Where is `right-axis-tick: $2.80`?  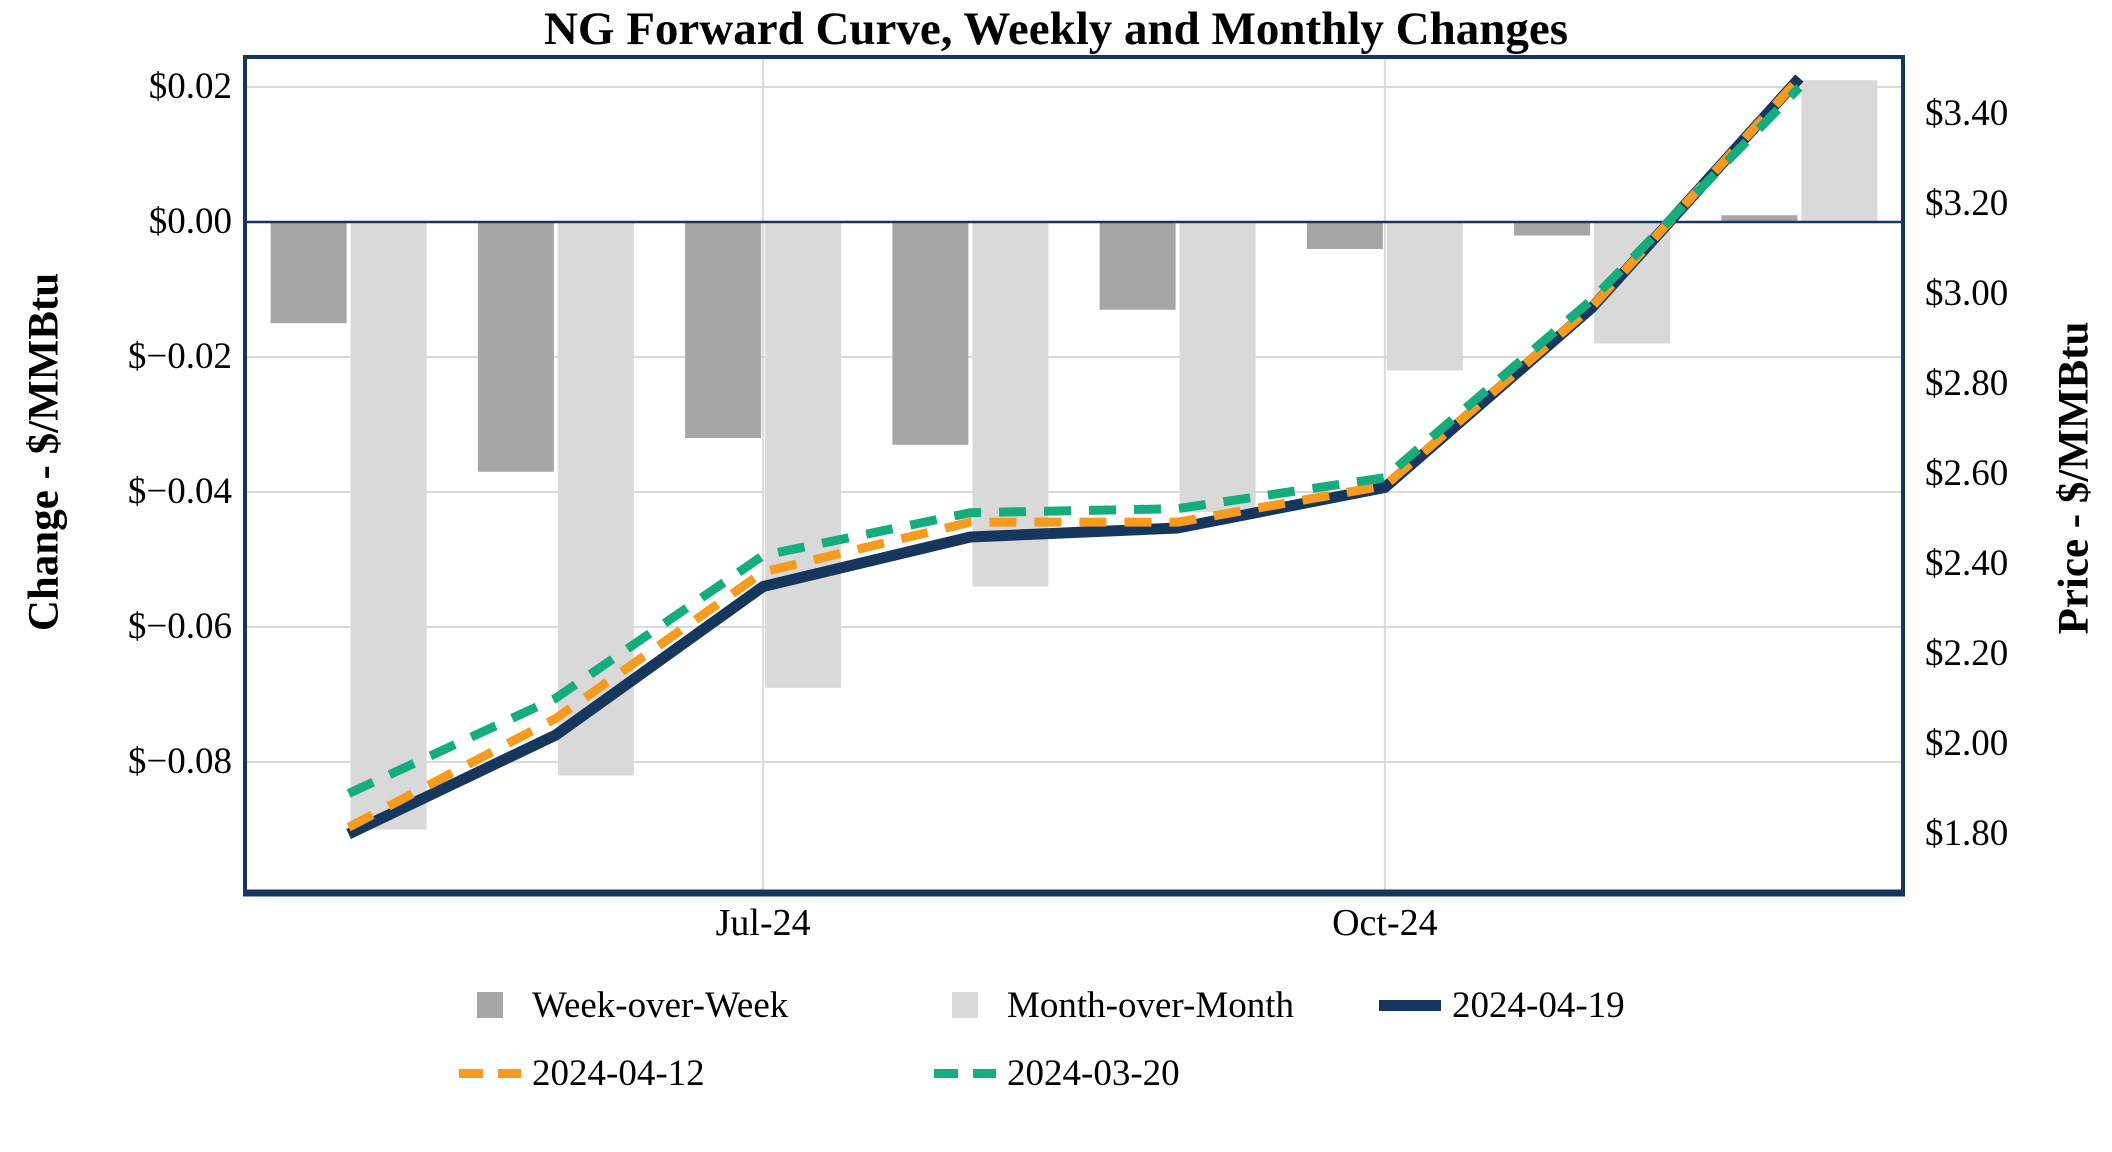 right-axis-tick: $2.80 is located at coordinates (1967, 383).